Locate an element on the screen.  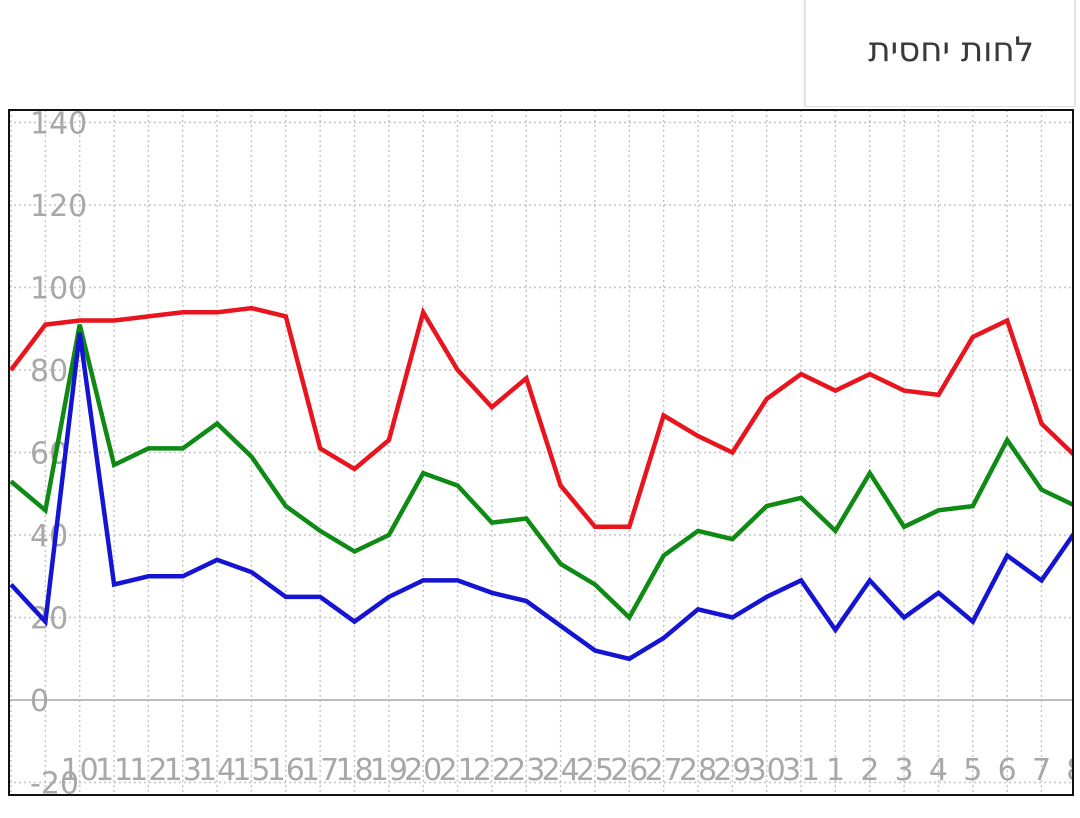
left-mask is located at coordinates (4, 452).